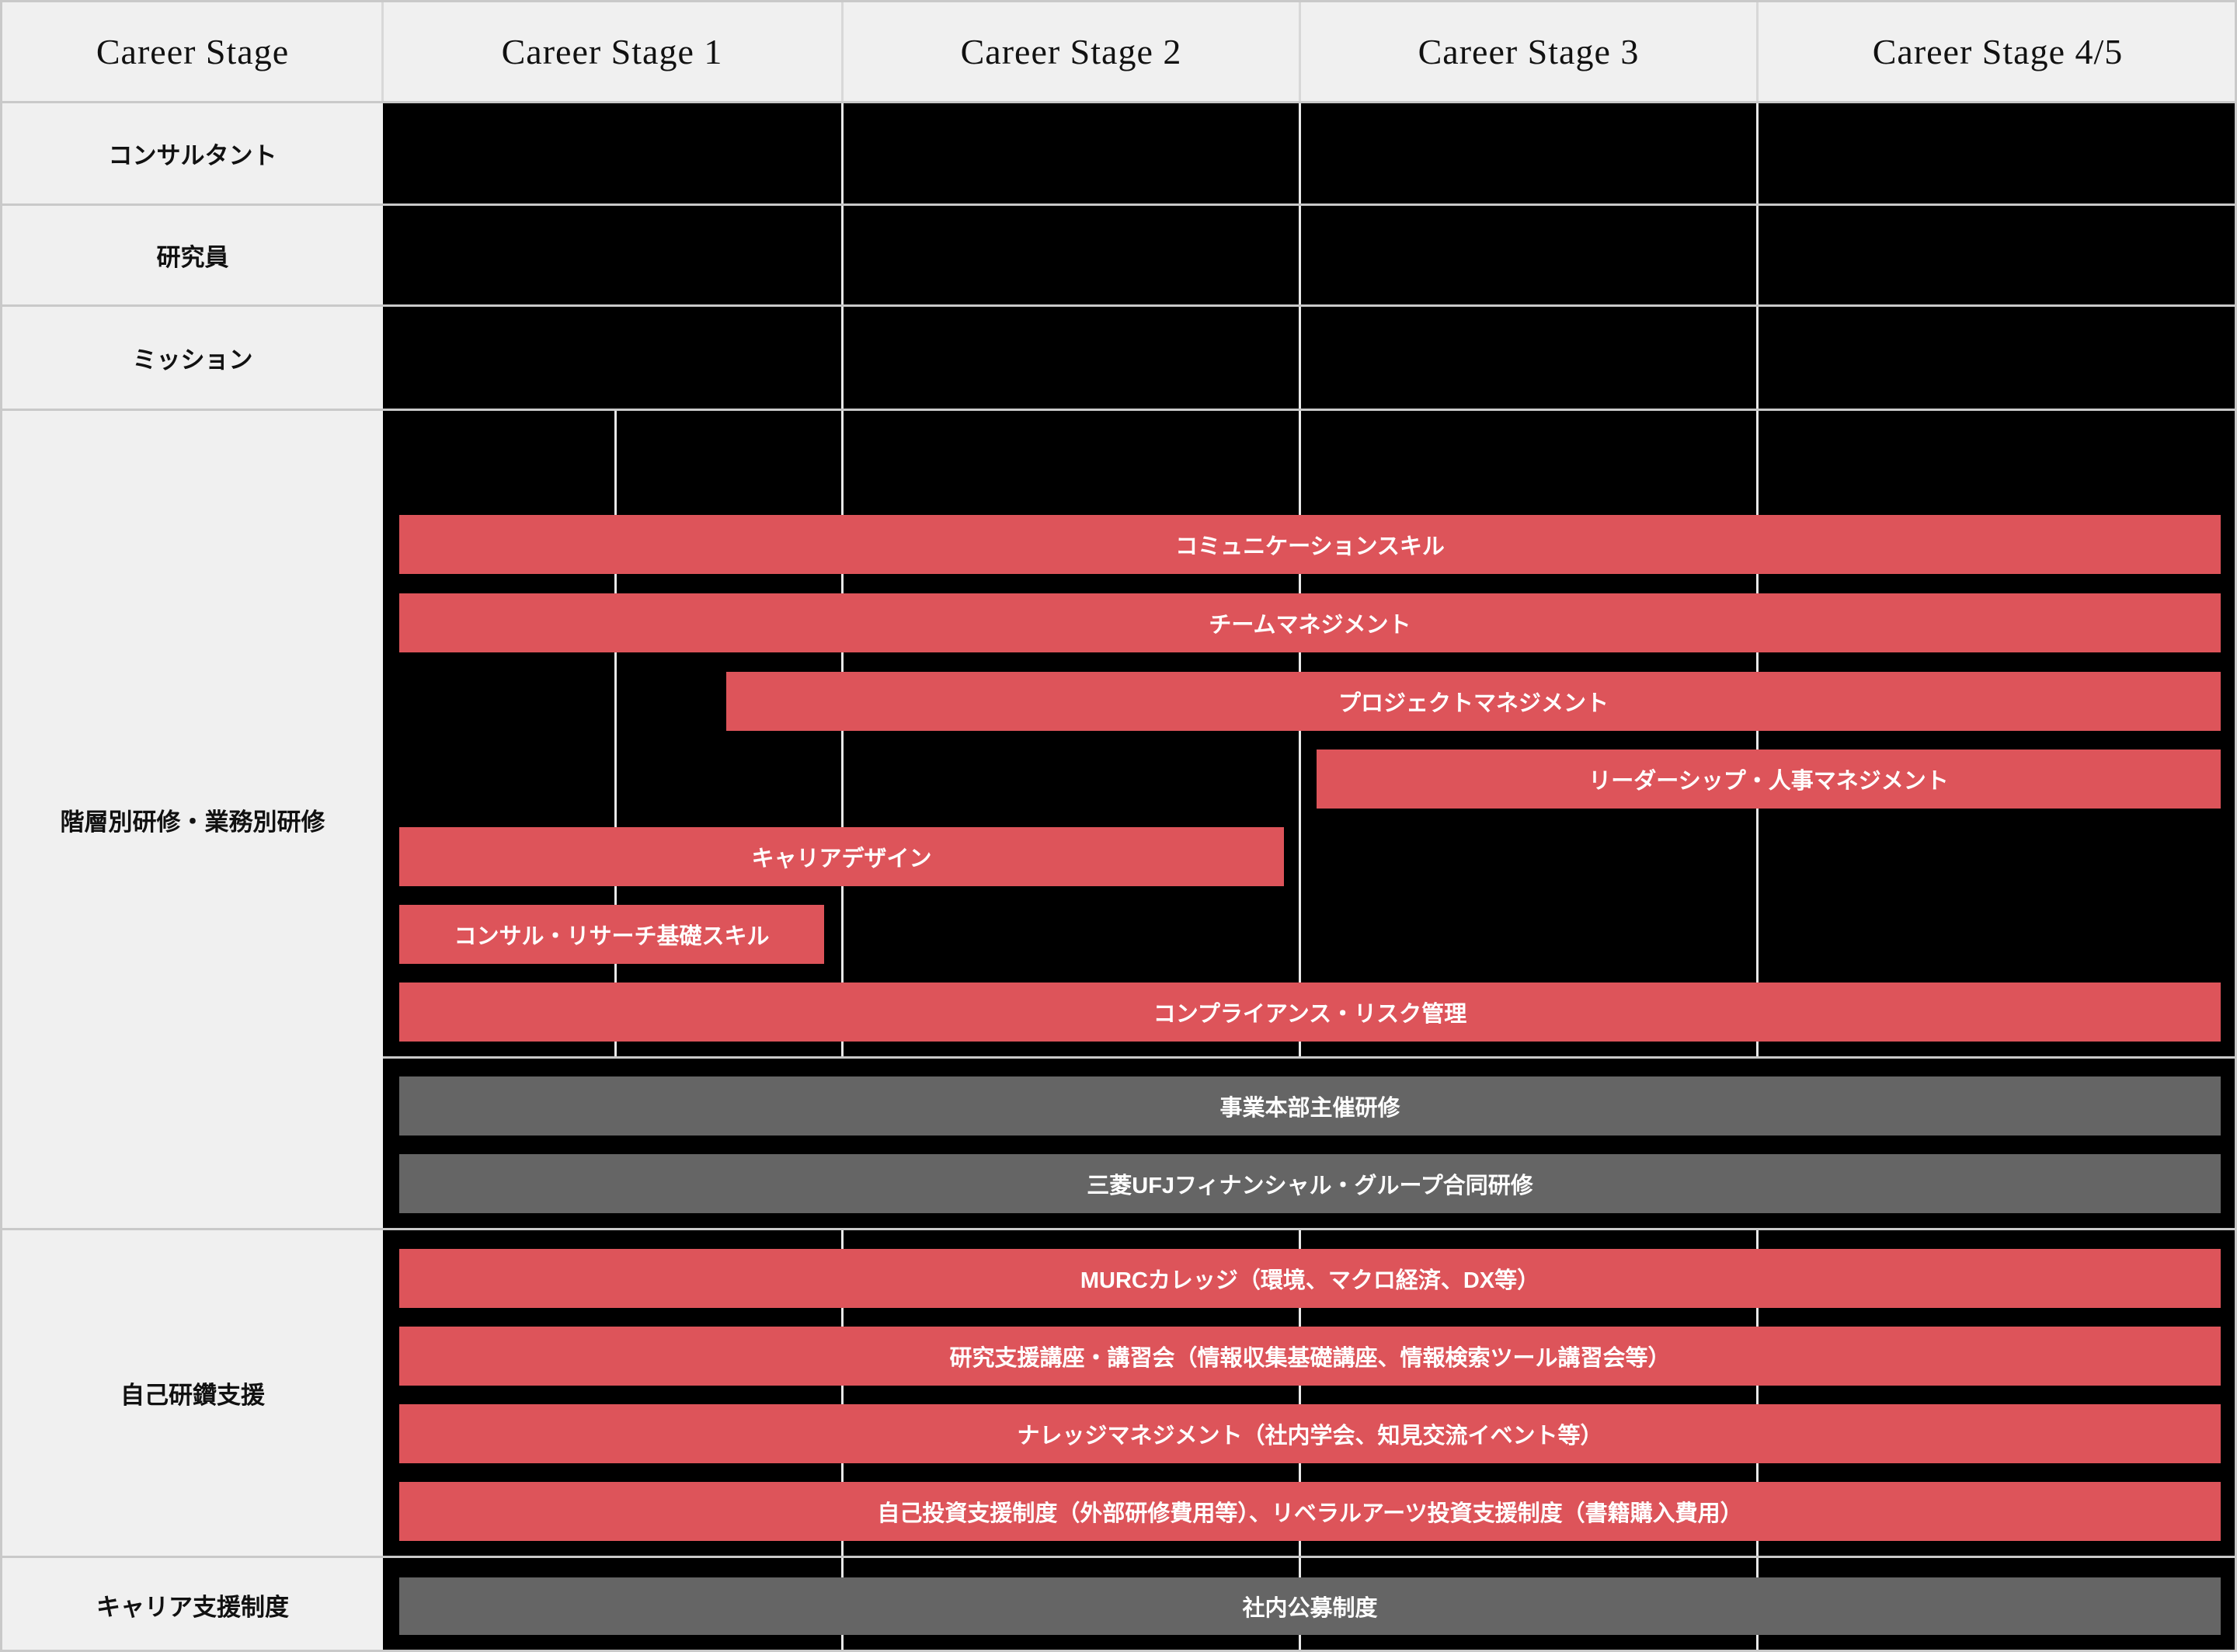  I want to click on bar-internal-job-posting-label: 社内公募制度, so click(1310, 1609).